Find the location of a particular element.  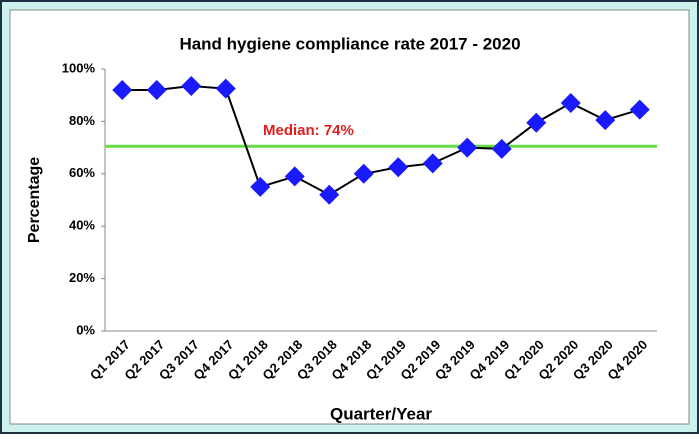

x-axis-title: Quarter/Year is located at coordinates (381, 413).